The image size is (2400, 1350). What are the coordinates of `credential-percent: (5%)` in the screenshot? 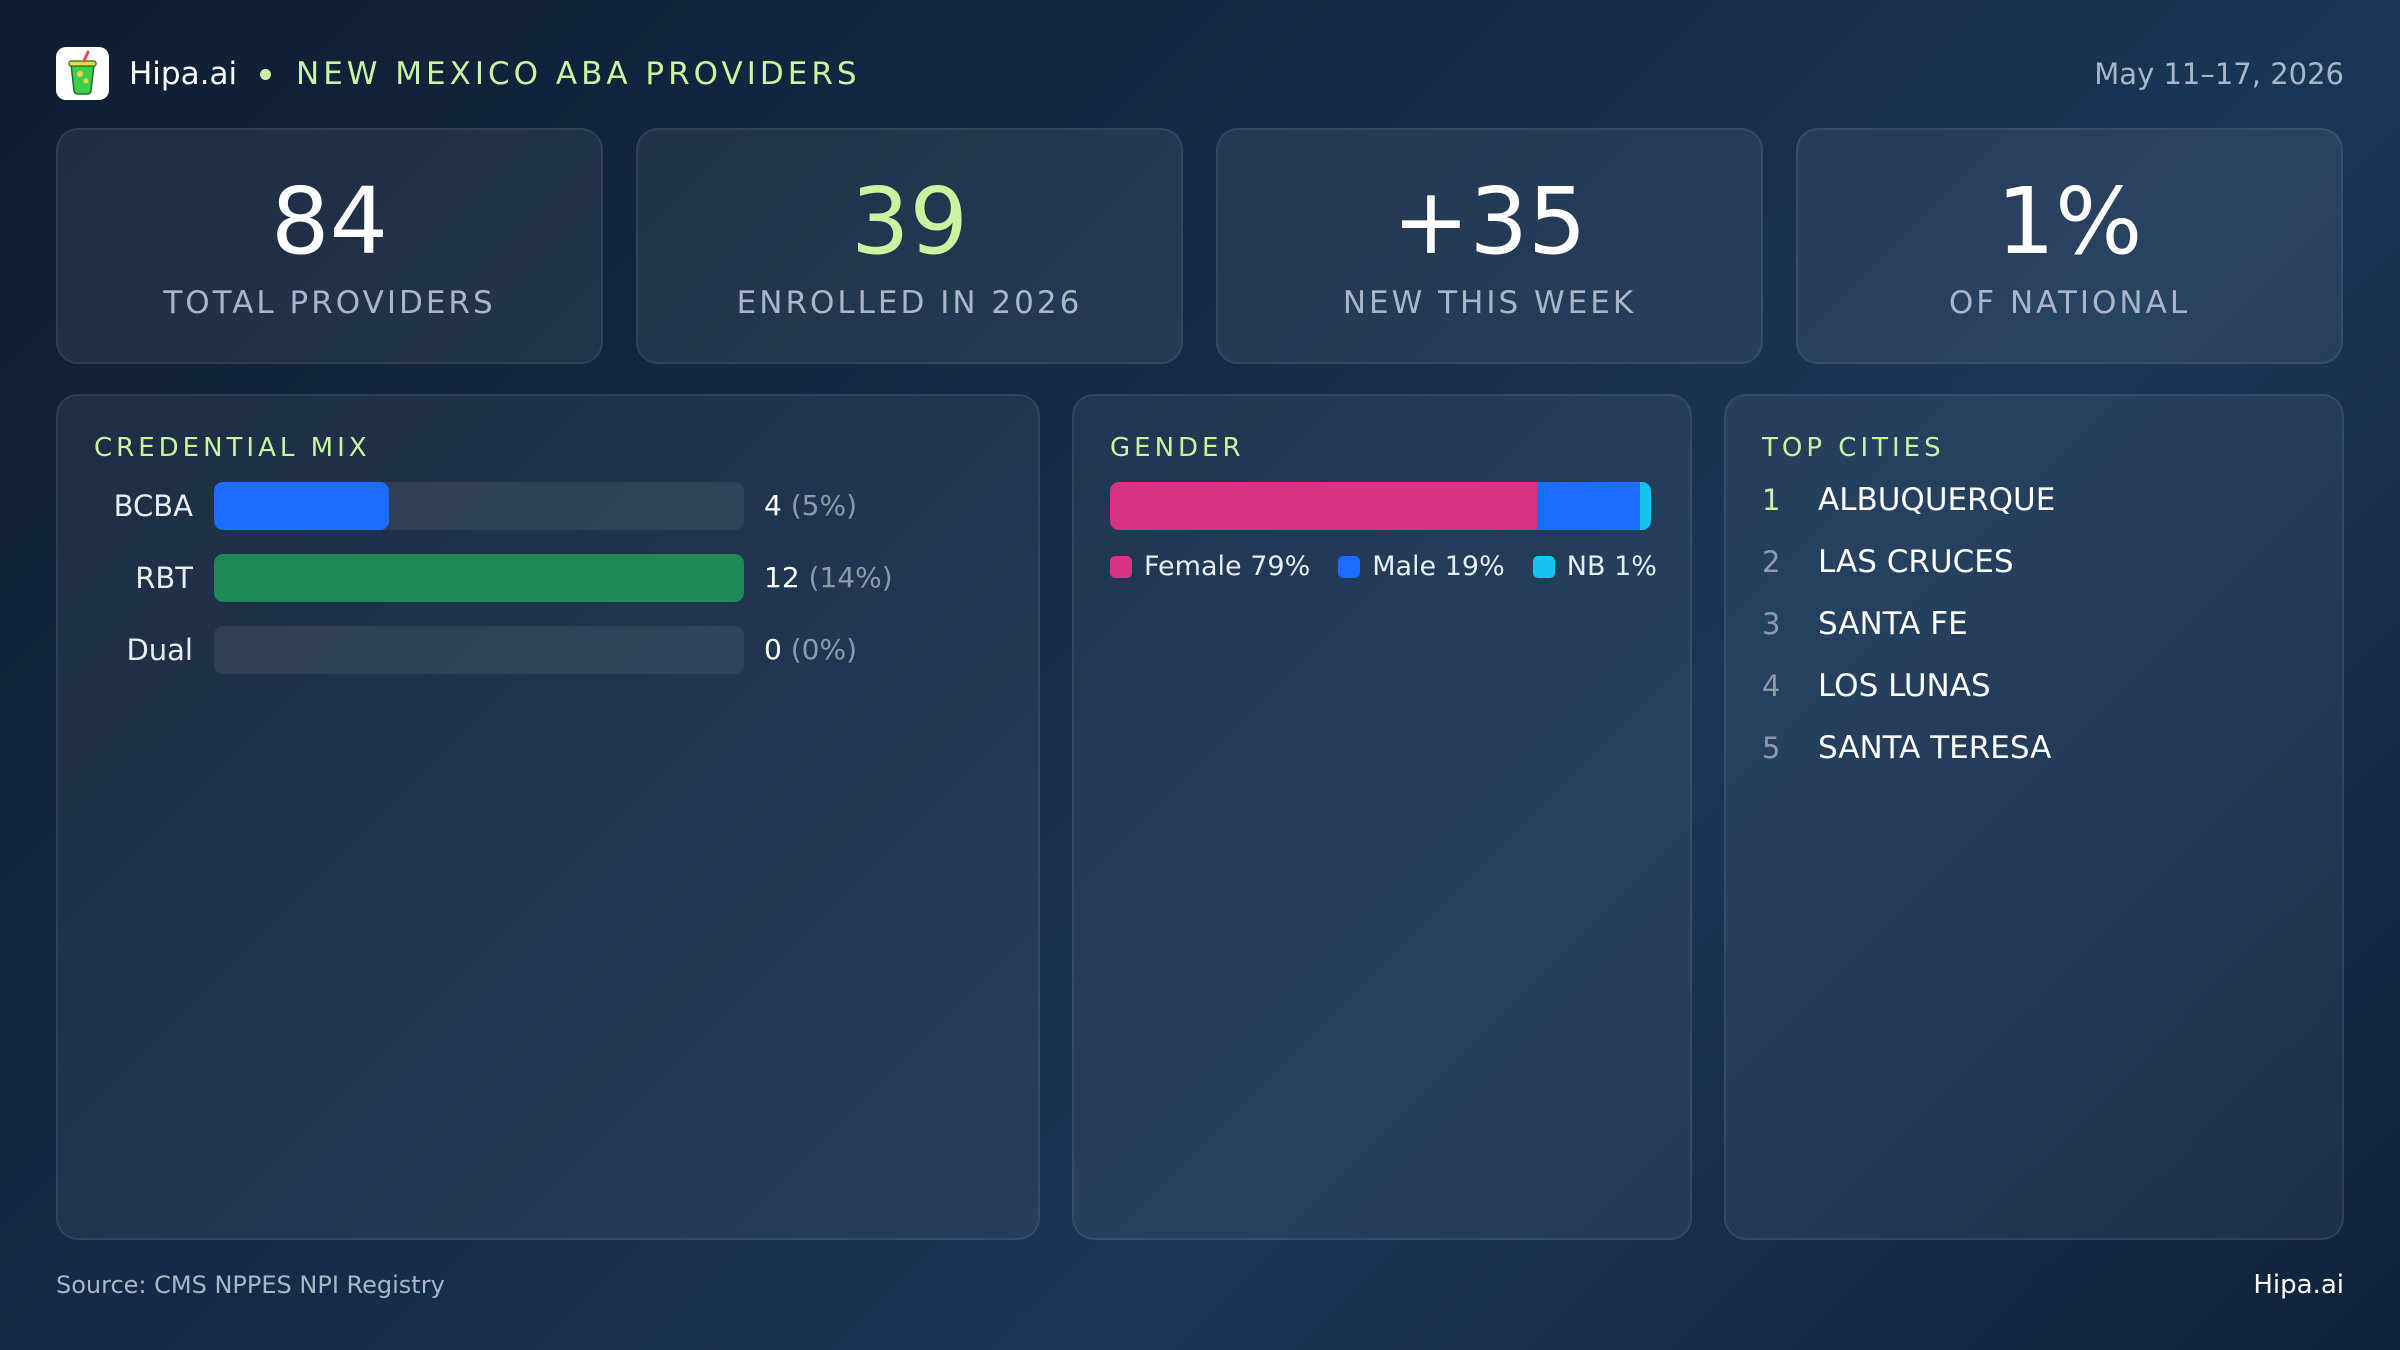 It's located at (824, 505).